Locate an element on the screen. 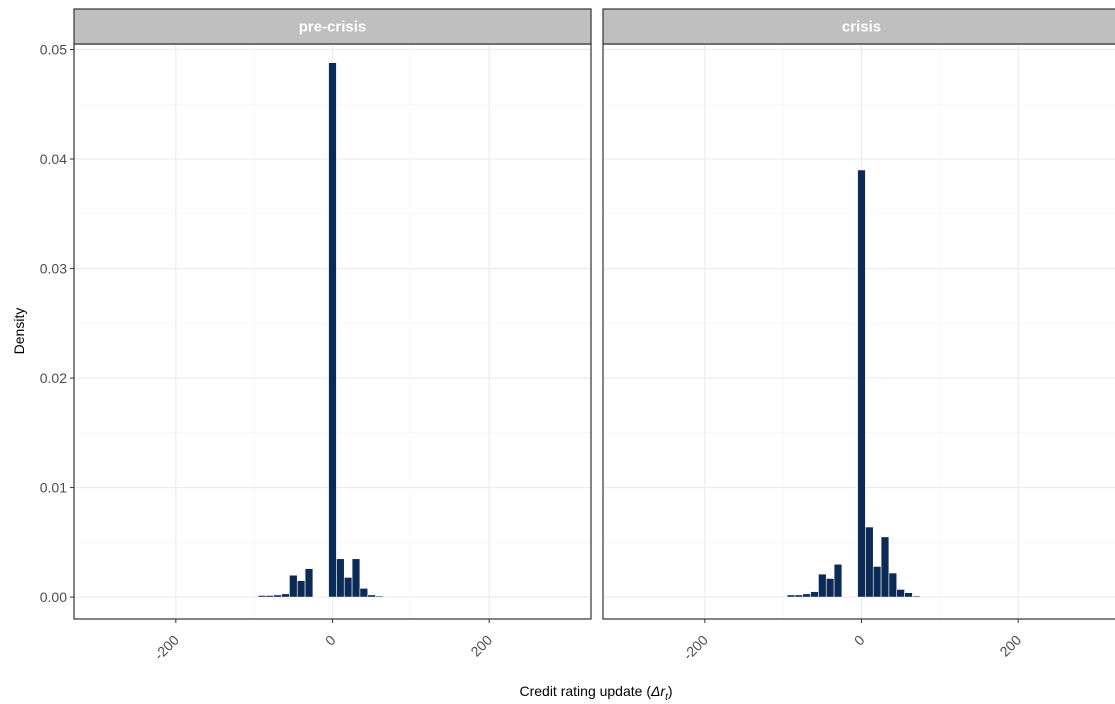 The image size is (1115, 704). x-axis-title-prefix: Credit rating update ( is located at coordinates (585, 691).